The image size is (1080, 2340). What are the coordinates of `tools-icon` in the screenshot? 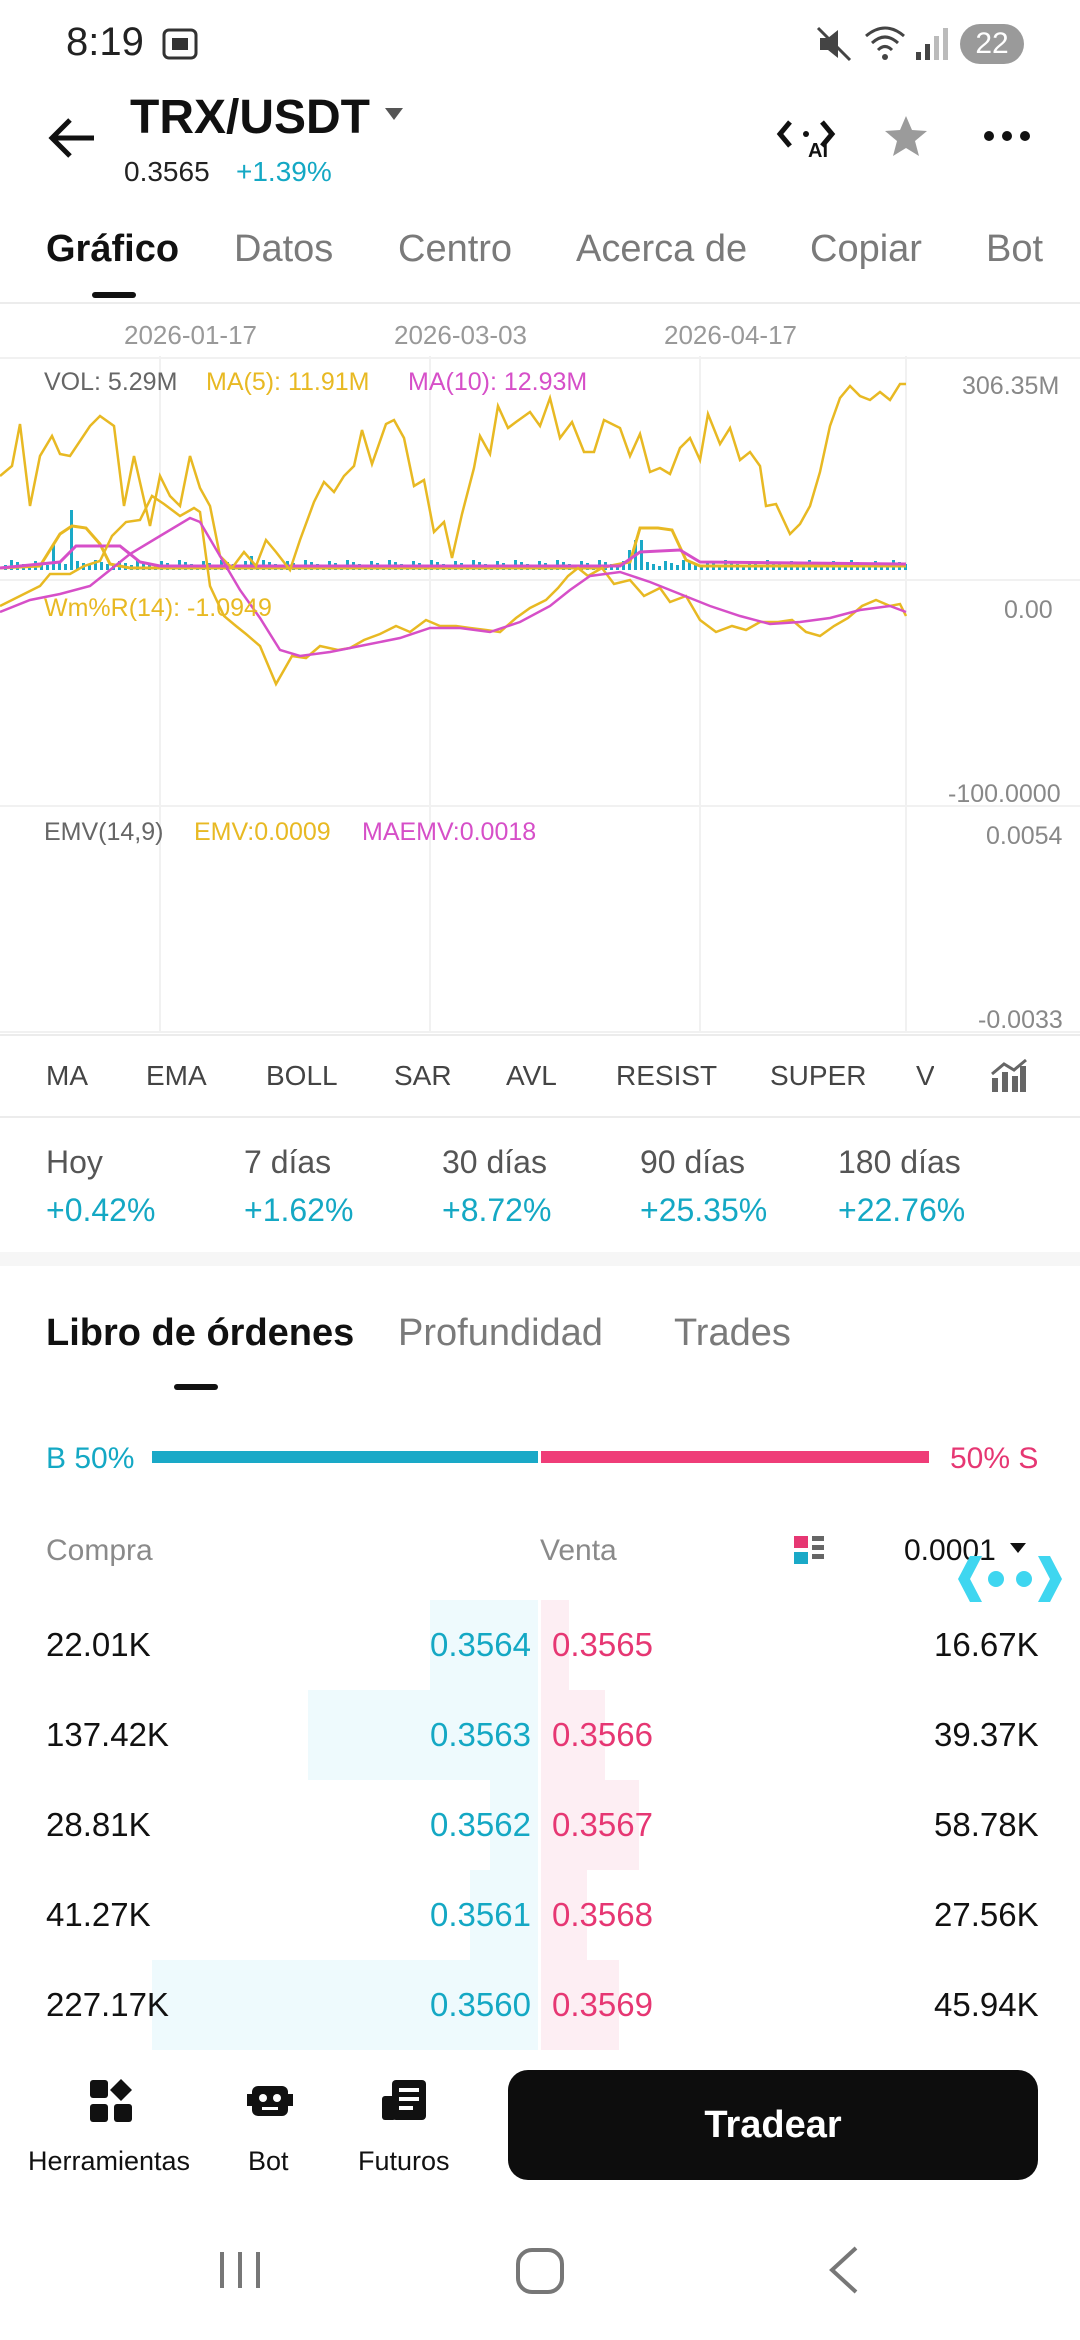 It's located at (111, 2101).